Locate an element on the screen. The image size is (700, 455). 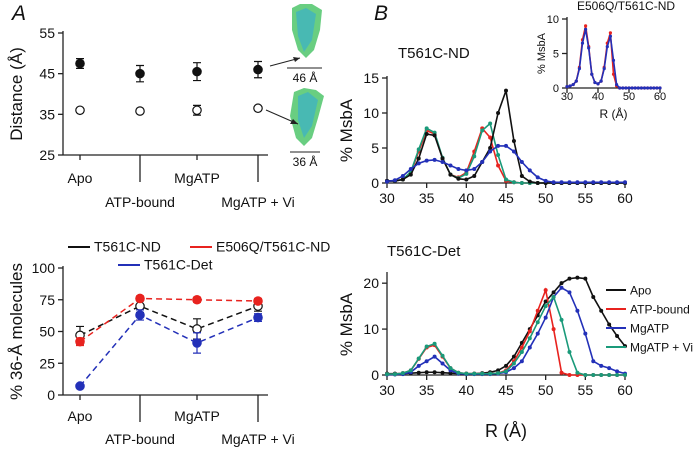
x-tick-label: 30 is located at coordinates (387, 390).